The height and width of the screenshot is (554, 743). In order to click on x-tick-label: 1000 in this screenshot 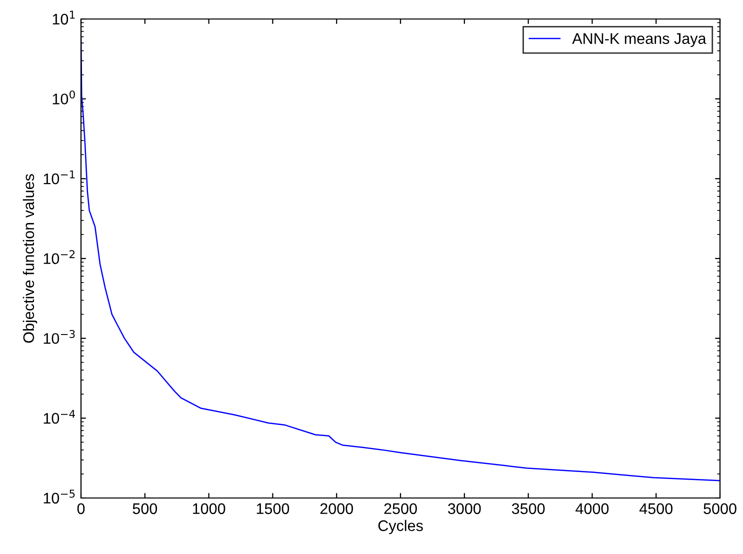, I will do `click(209, 508)`.